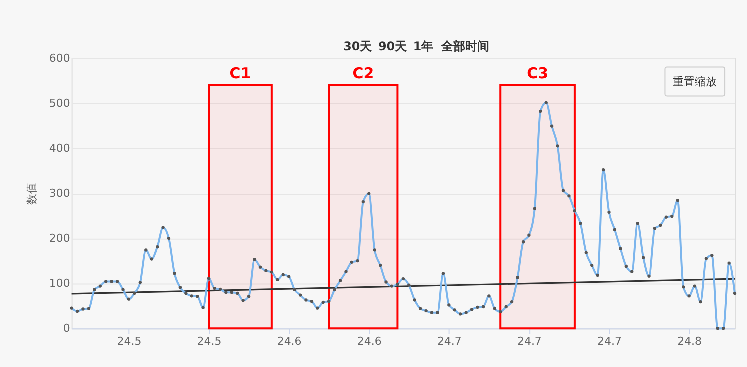 The image size is (747, 367). What do you see at coordinates (59, 103) in the screenshot?
I see `y-tick-label: 500` at bounding box center [59, 103].